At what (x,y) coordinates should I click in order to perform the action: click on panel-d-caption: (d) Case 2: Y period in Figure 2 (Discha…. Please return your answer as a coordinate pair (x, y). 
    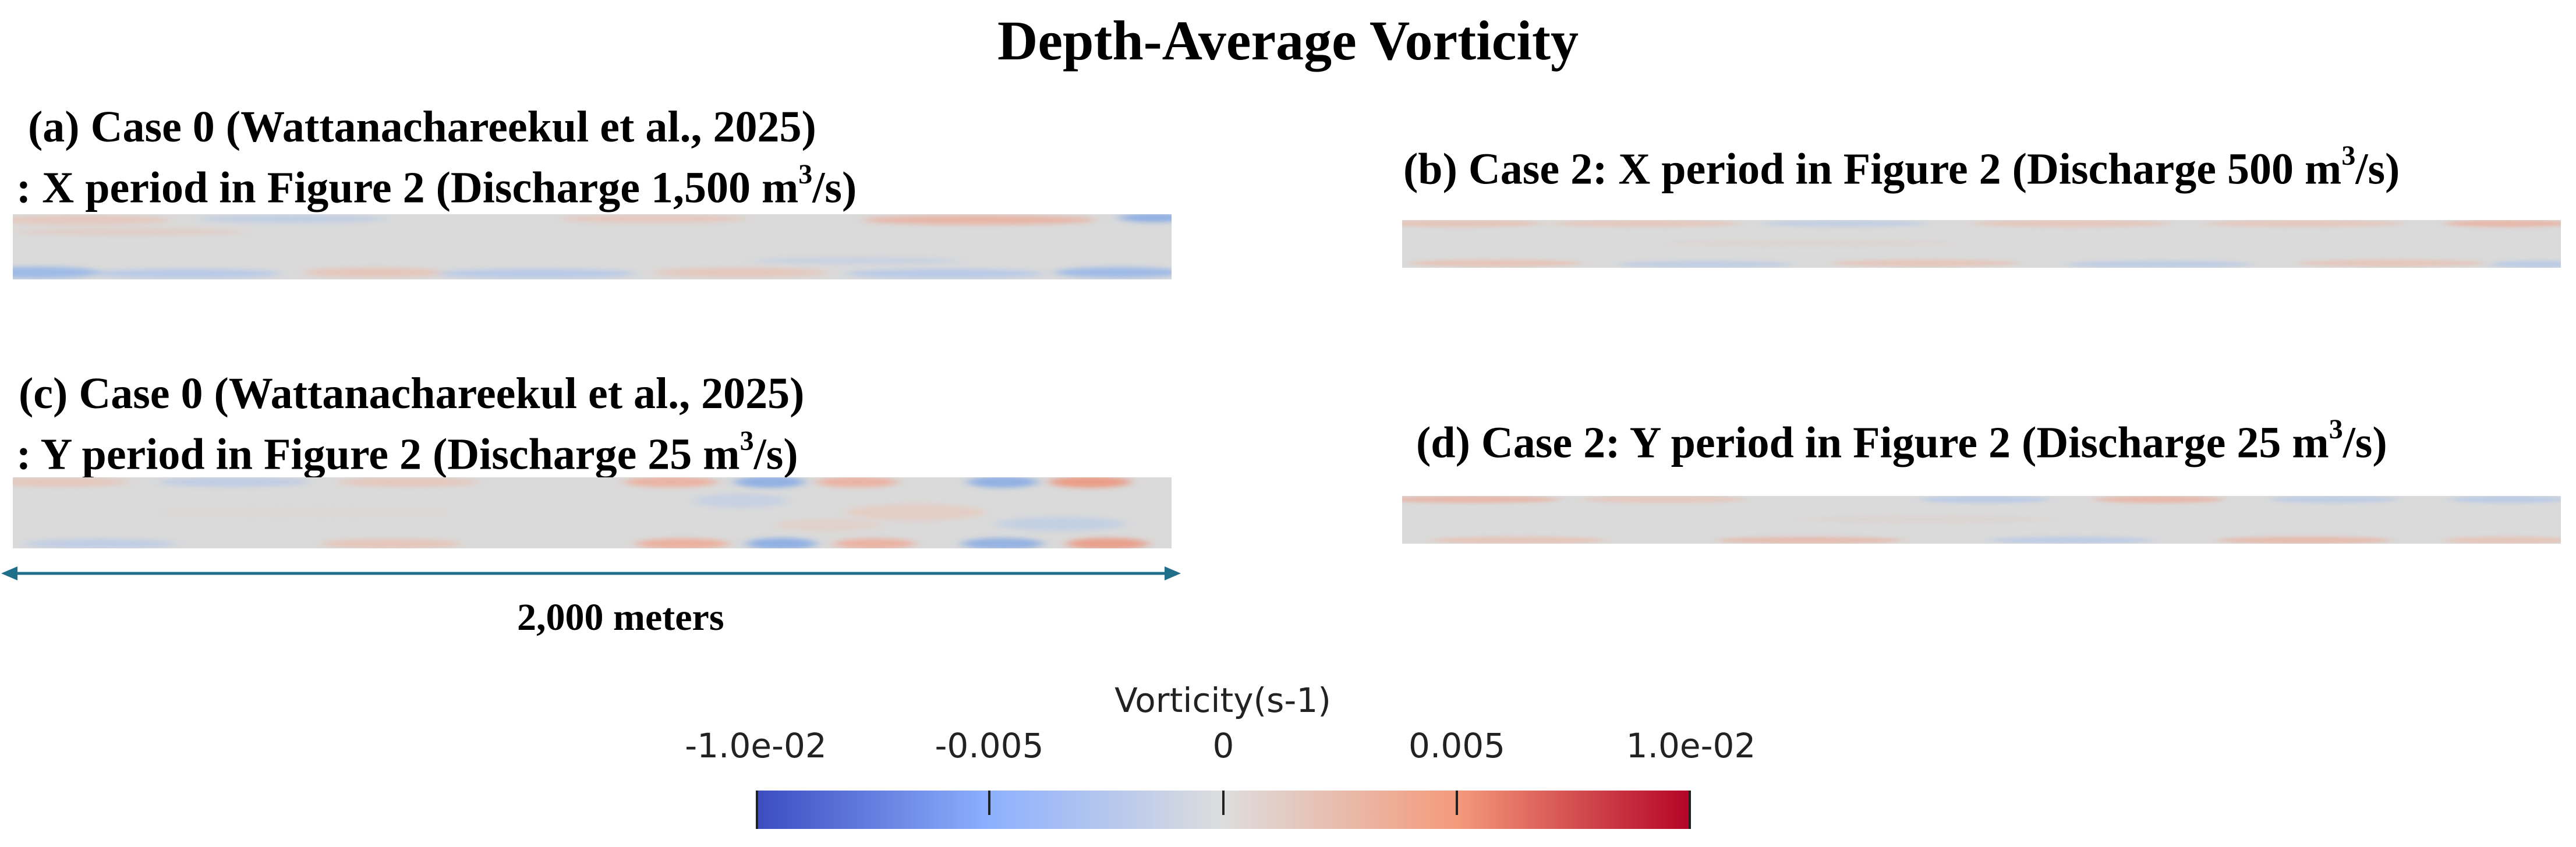
    Looking at the image, I should click on (1901, 440).